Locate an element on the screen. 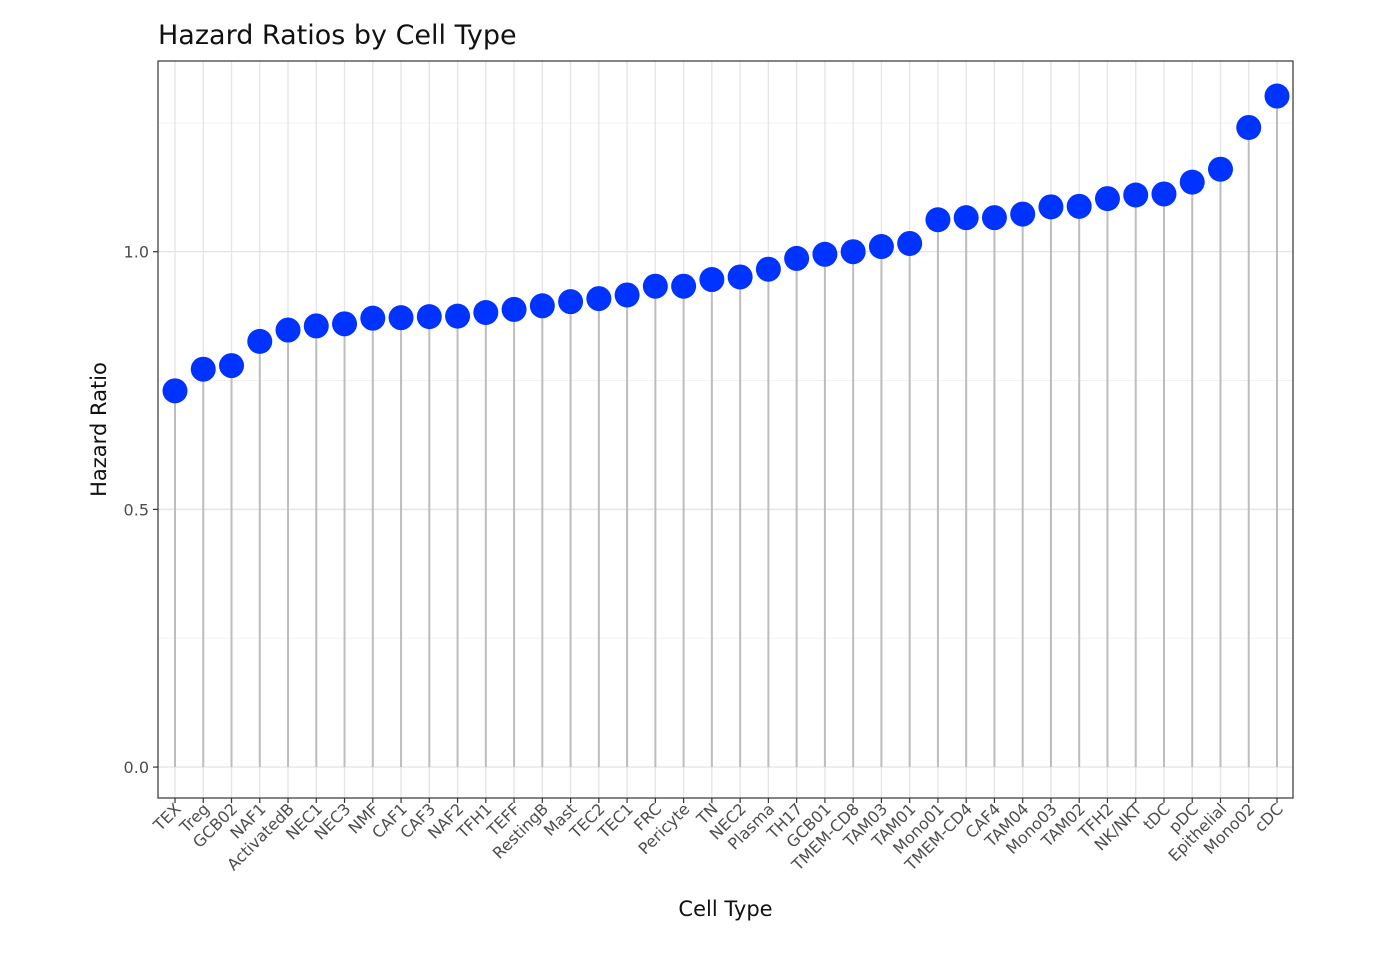 The image size is (1386, 959). y-axis-ticks: 0.0 0.5 1.0 is located at coordinates (141, 510).